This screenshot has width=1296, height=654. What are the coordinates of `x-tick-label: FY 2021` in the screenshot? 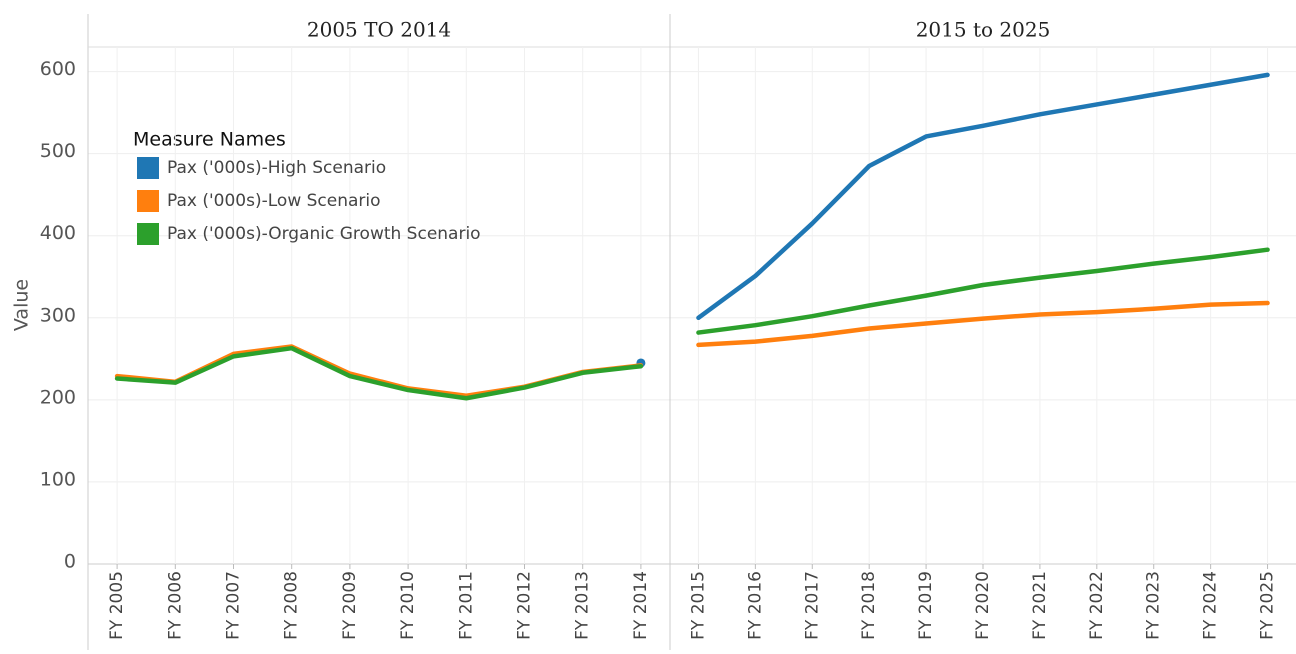 It's located at (1040, 605).